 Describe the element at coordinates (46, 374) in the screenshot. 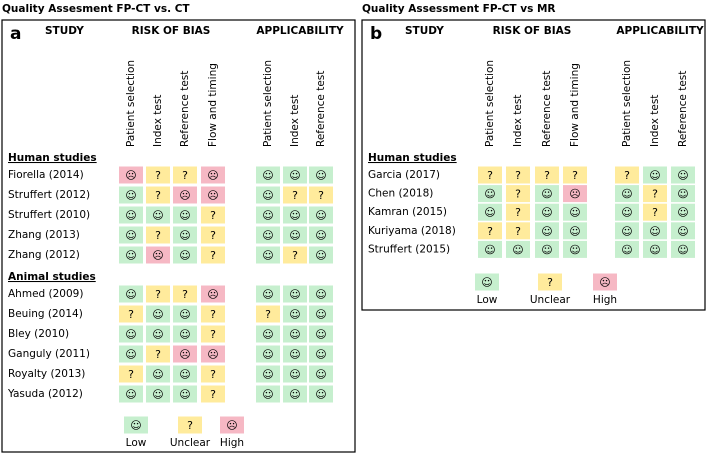

I see `study-name: Royalty (2013)` at that location.